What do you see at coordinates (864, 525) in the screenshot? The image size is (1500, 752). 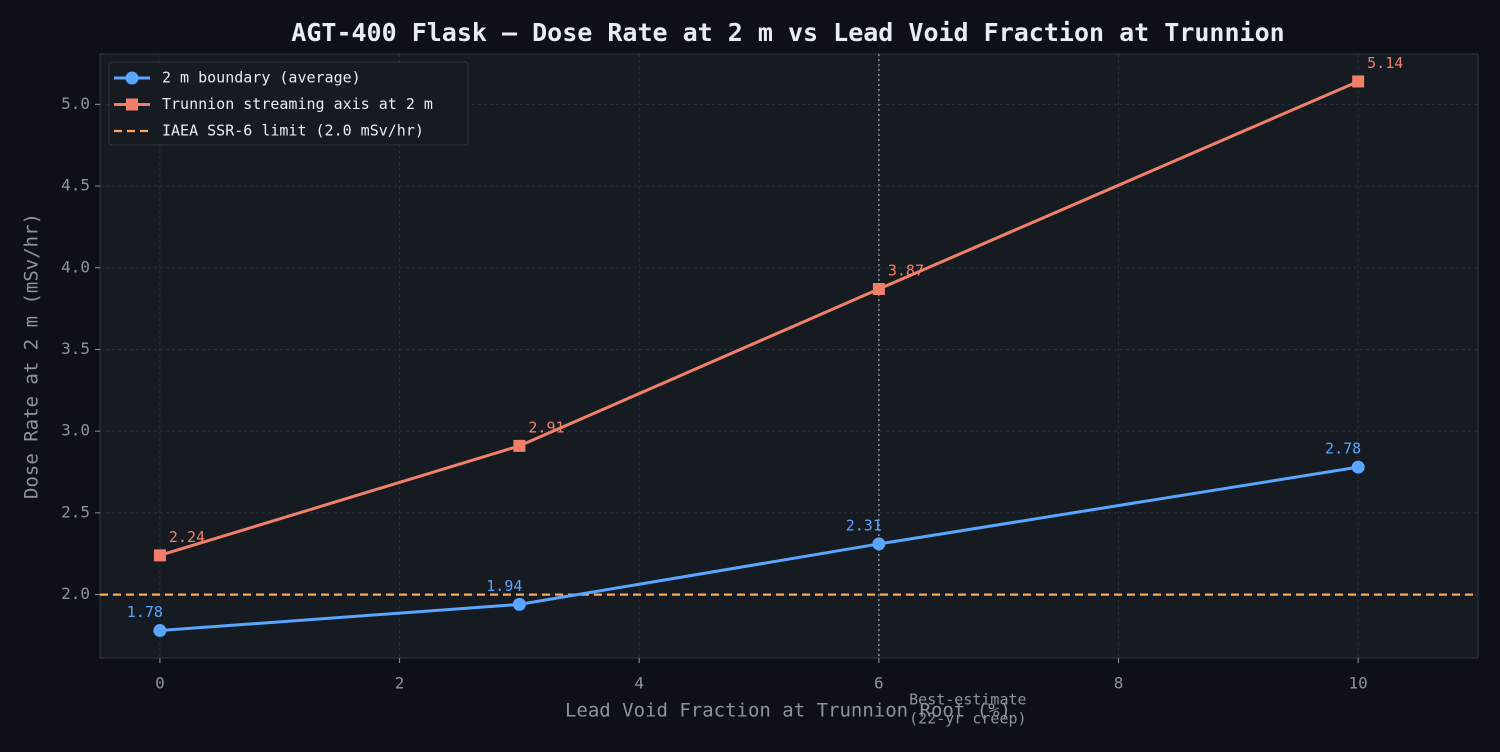 I see `data-label: 2.31` at bounding box center [864, 525].